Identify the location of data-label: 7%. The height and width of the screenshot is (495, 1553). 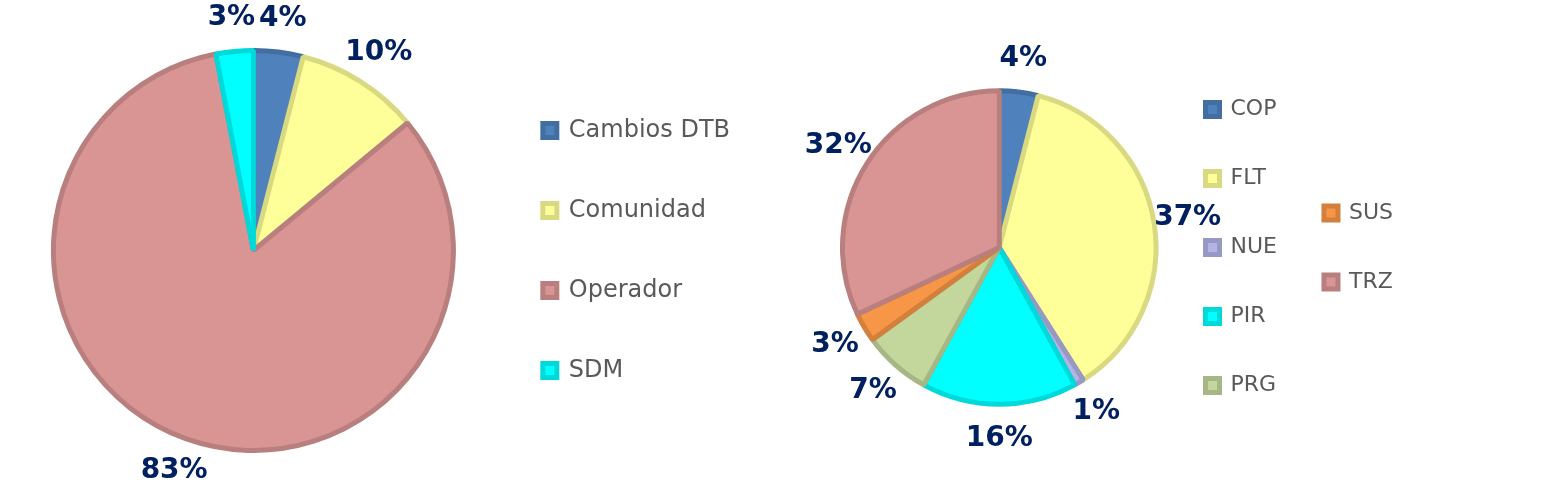
(873, 388).